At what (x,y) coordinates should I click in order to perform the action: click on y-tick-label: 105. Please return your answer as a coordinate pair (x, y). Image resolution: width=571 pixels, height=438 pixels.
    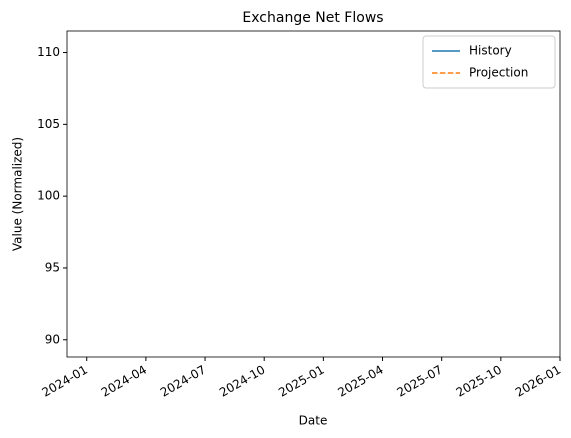
    Looking at the image, I should click on (48, 124).